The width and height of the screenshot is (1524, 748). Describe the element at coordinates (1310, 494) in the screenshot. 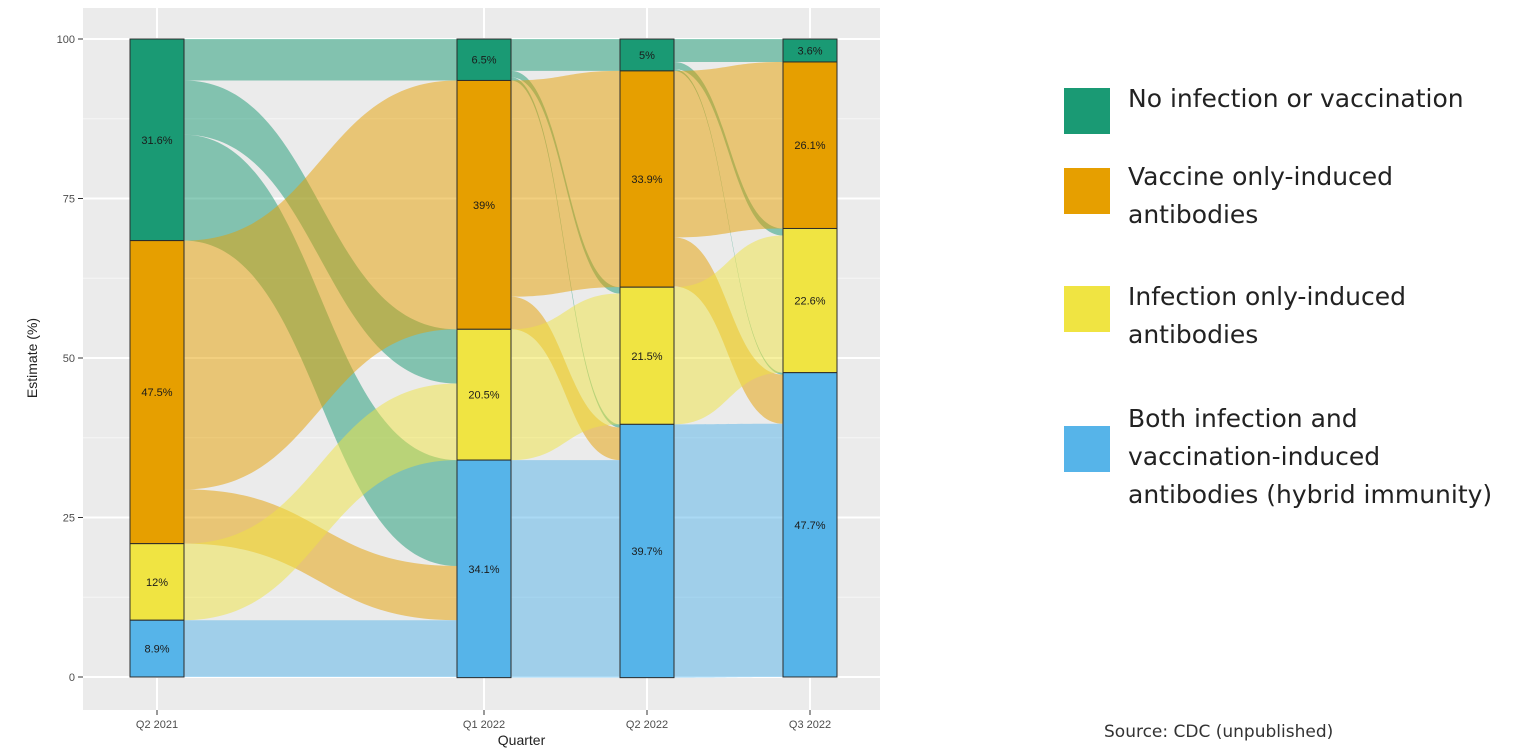

I see `legend-label-line: antibodies (hybrid immunity)` at that location.